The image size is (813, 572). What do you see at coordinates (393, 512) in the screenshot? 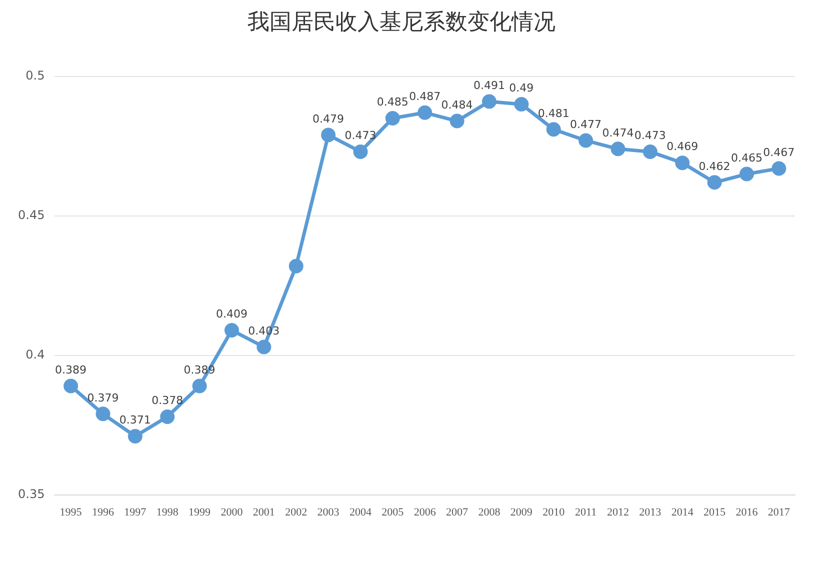
I see `x-tick-label: 2005` at bounding box center [393, 512].